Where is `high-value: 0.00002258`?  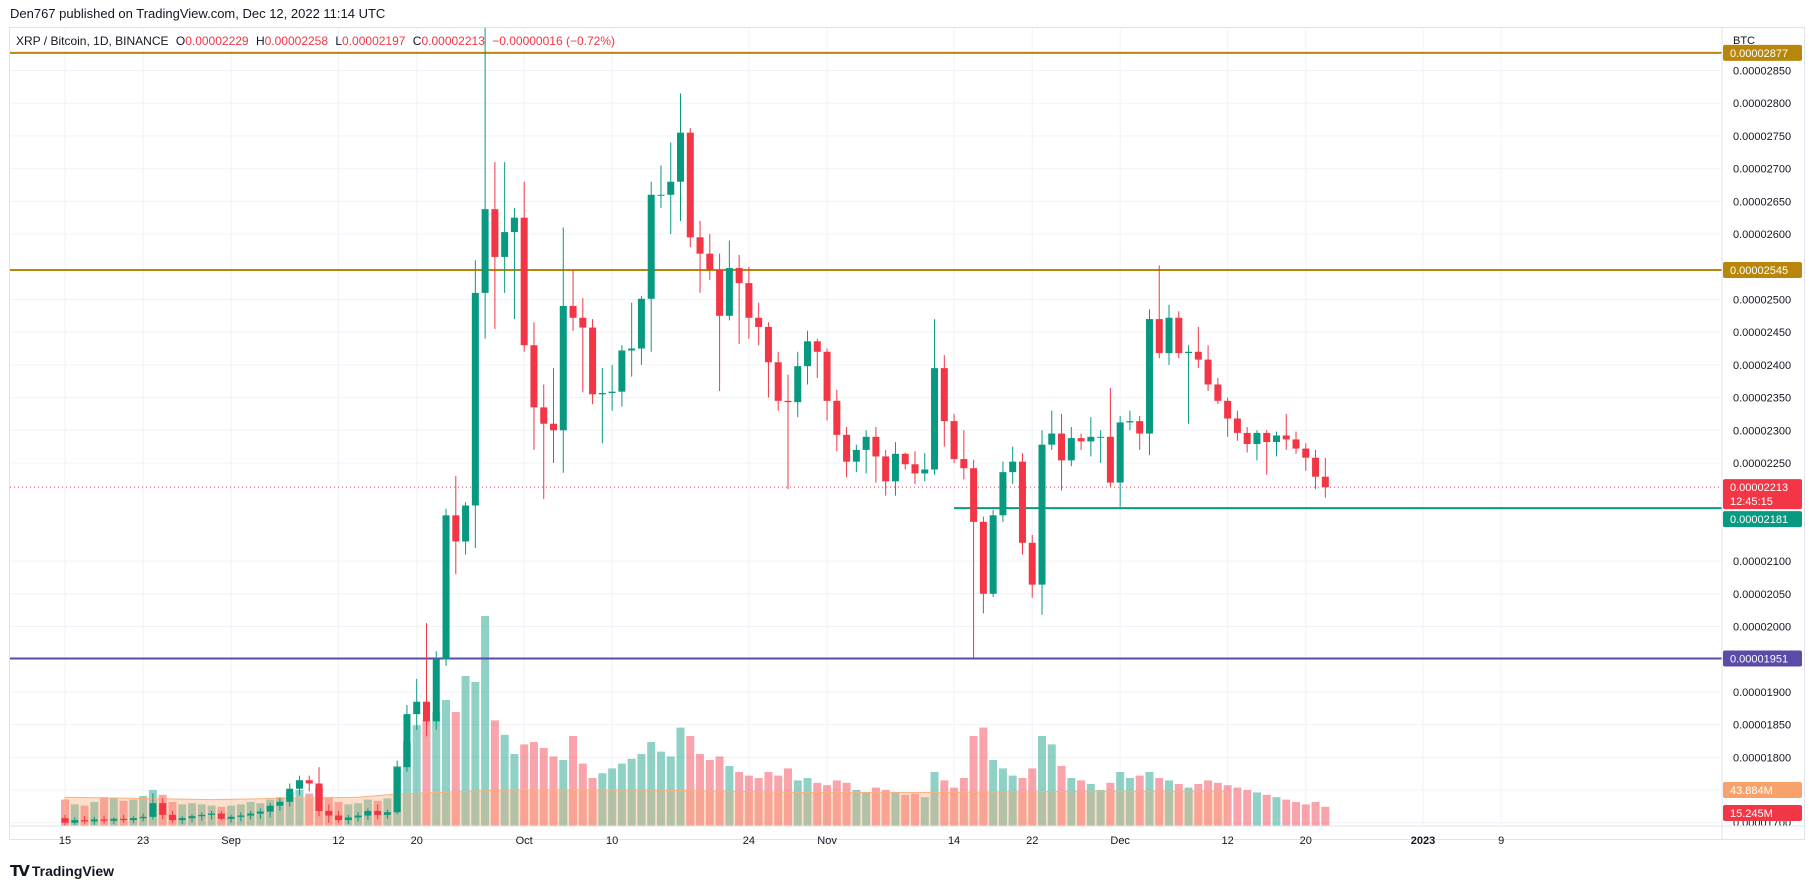 high-value: 0.00002258 is located at coordinates (296, 41).